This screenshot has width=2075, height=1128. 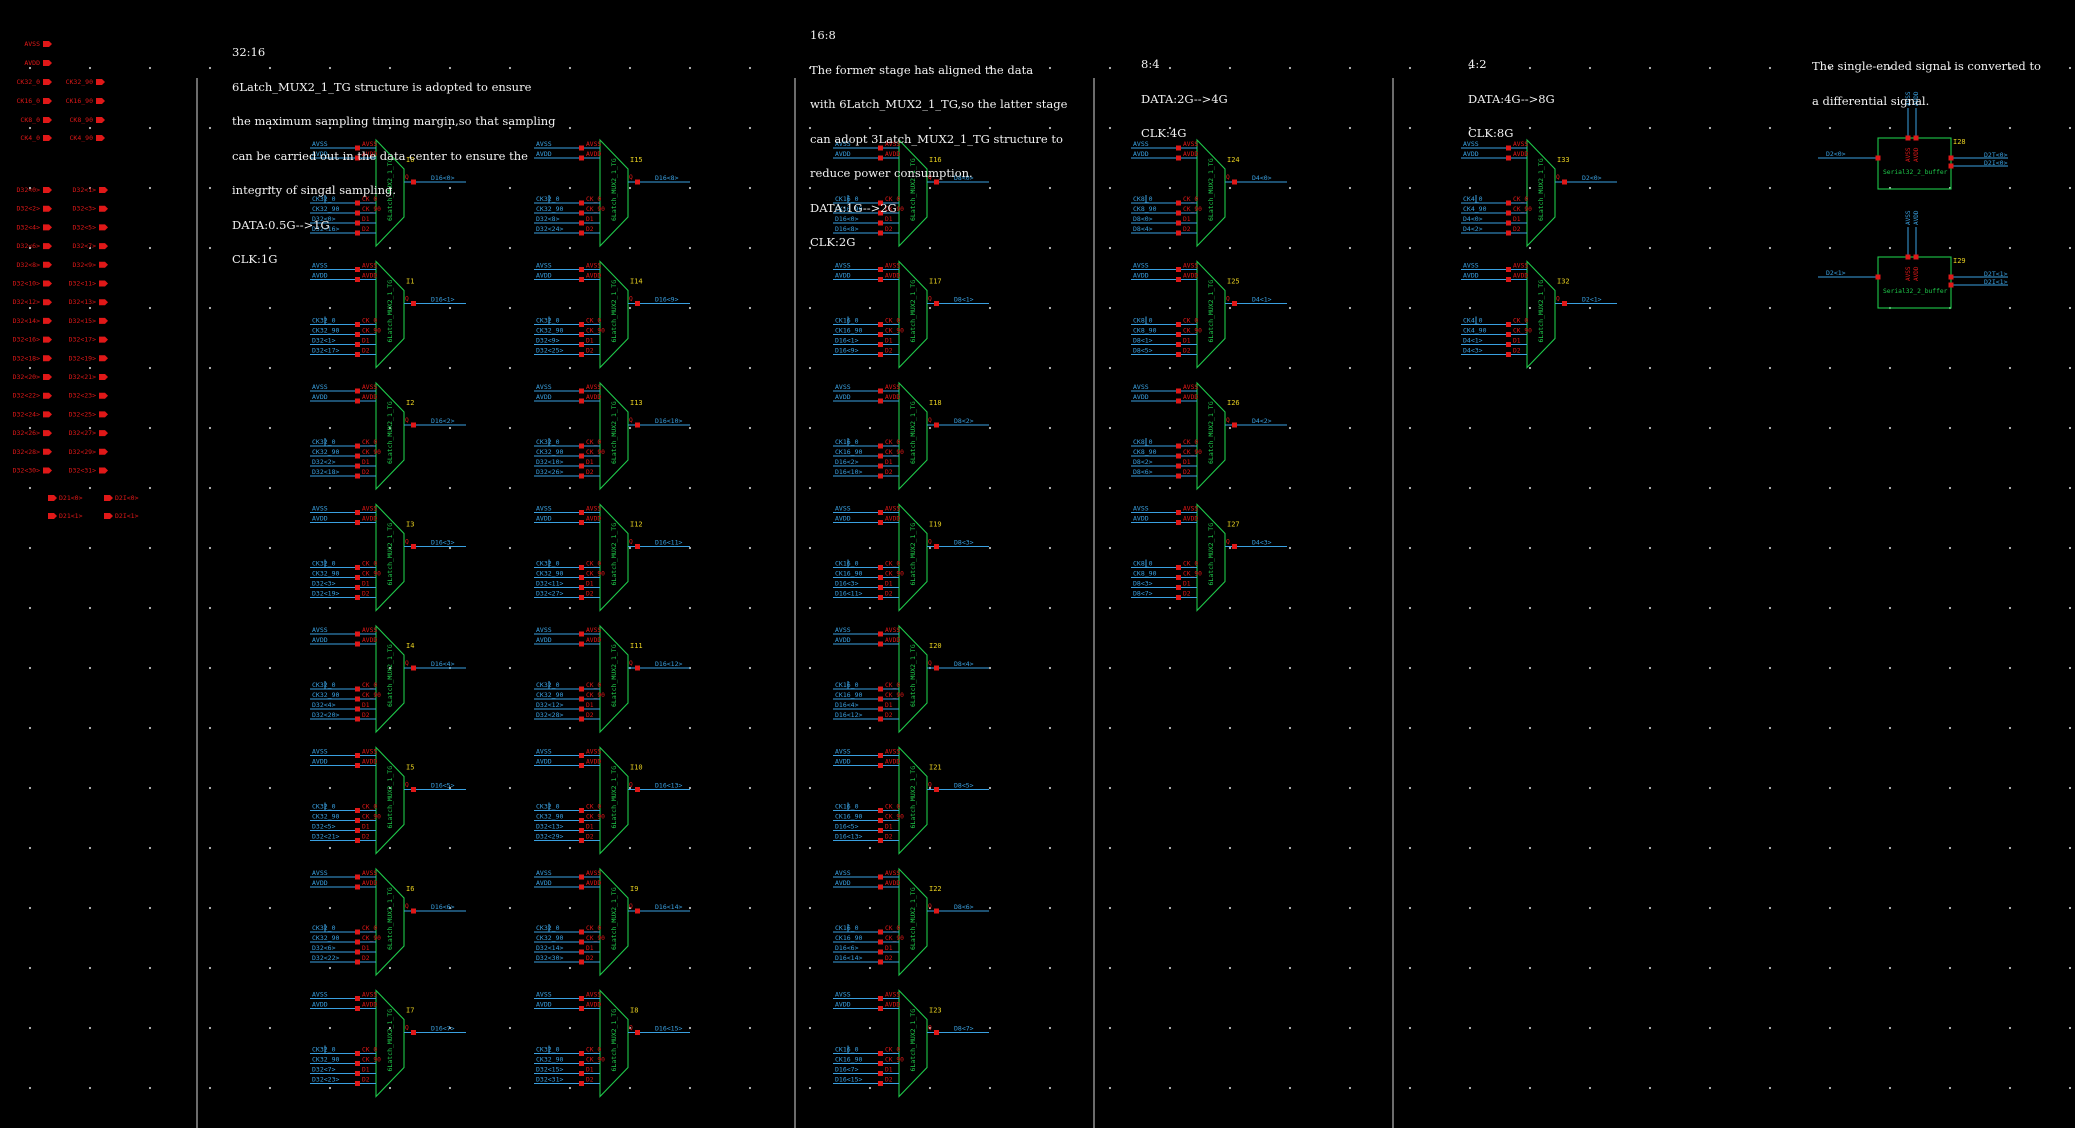 What do you see at coordinates (833, 242) in the screenshot?
I see `annotation-clock-rate: CLK:2G` at bounding box center [833, 242].